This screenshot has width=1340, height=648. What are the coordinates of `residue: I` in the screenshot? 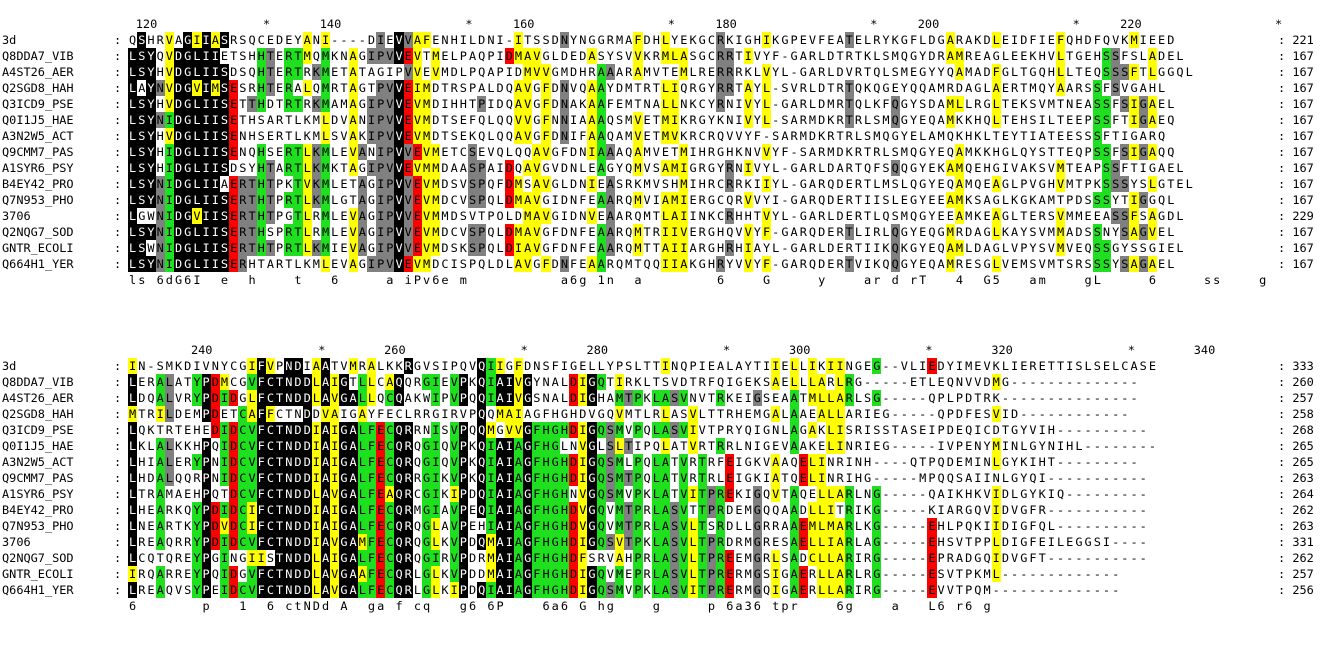 It's located at (252, 526).